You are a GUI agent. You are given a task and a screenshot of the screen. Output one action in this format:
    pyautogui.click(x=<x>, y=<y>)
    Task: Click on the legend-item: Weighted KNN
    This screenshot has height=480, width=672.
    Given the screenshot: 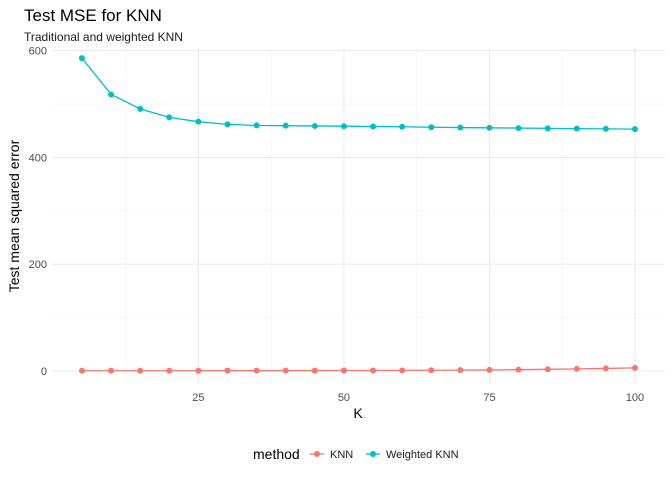 What is the action you would take?
    pyautogui.click(x=412, y=455)
    